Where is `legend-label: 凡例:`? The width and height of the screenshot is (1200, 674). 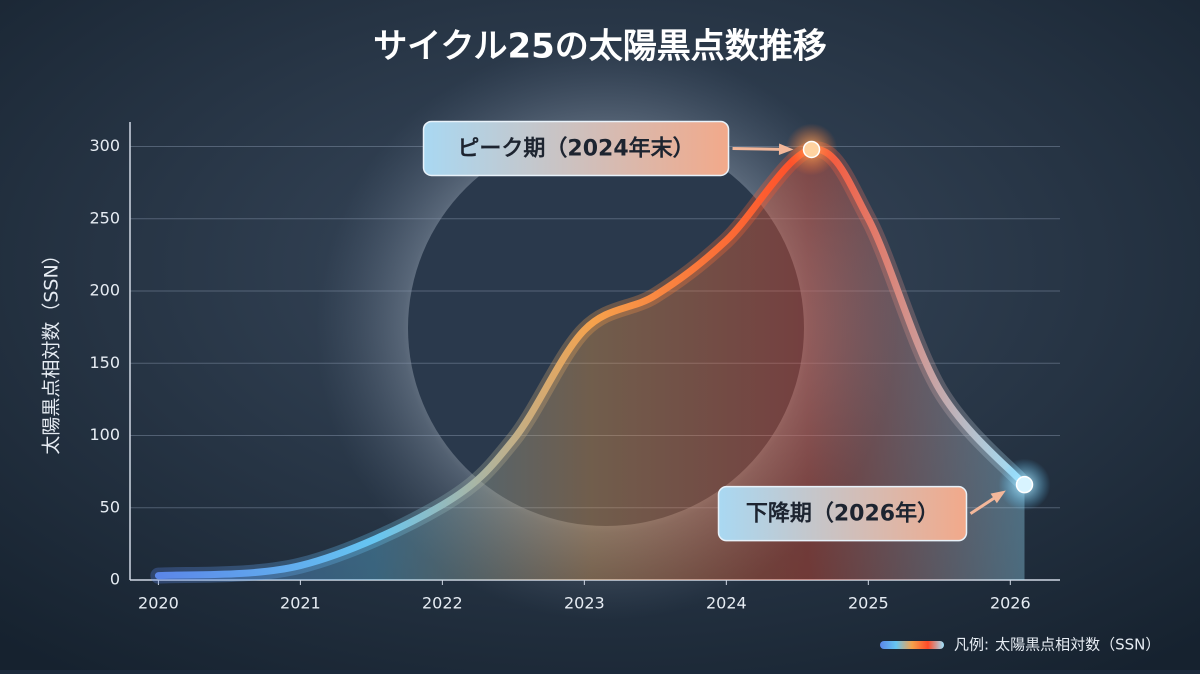
legend-label: 凡例: is located at coordinates (971, 645).